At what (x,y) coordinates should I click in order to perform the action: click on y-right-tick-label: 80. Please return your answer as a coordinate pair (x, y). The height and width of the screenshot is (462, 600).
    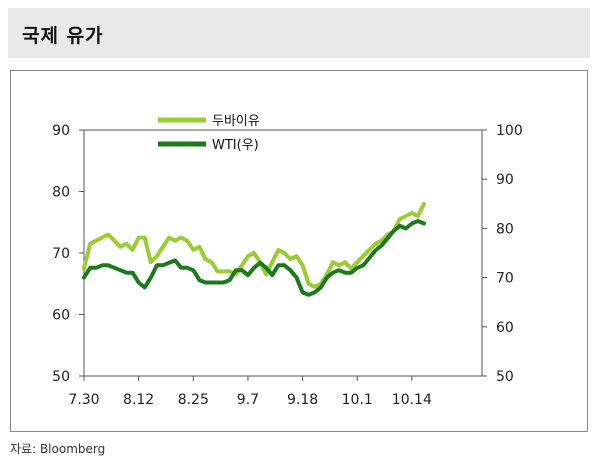
    Looking at the image, I should click on (505, 229).